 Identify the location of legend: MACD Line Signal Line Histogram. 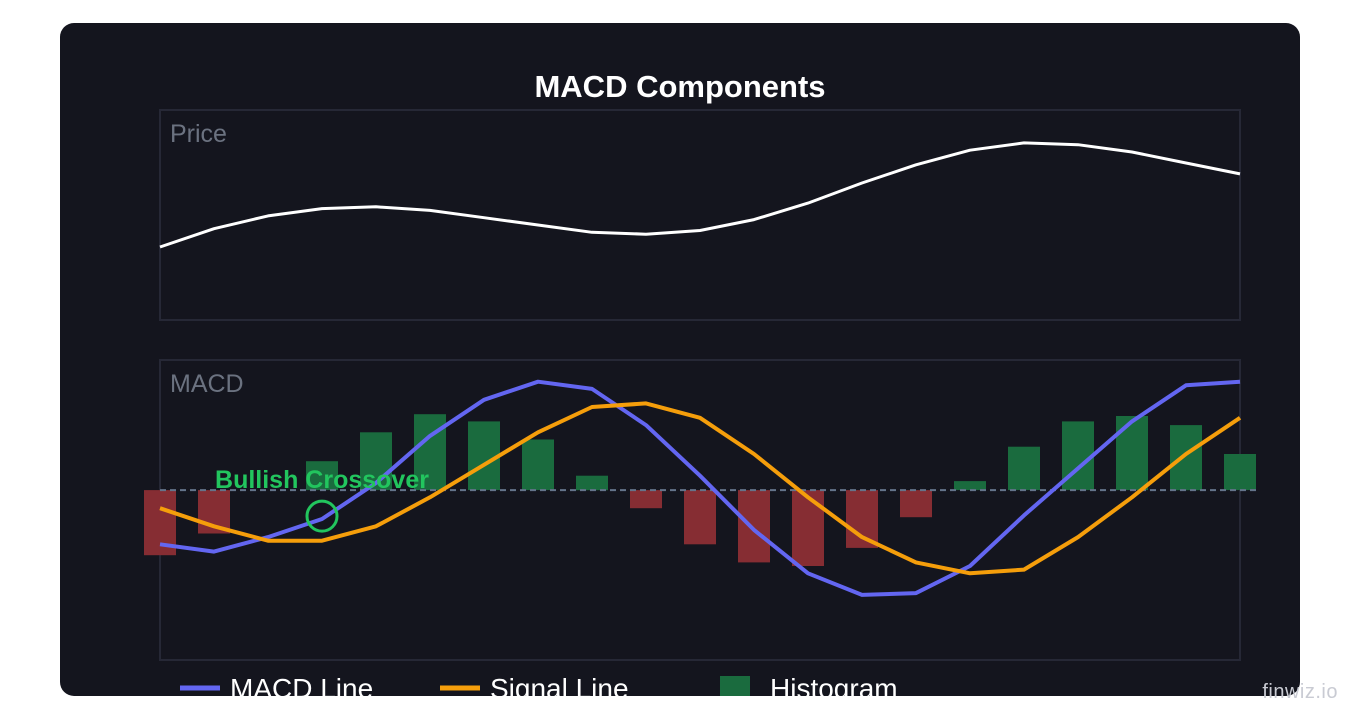
(539, 684).